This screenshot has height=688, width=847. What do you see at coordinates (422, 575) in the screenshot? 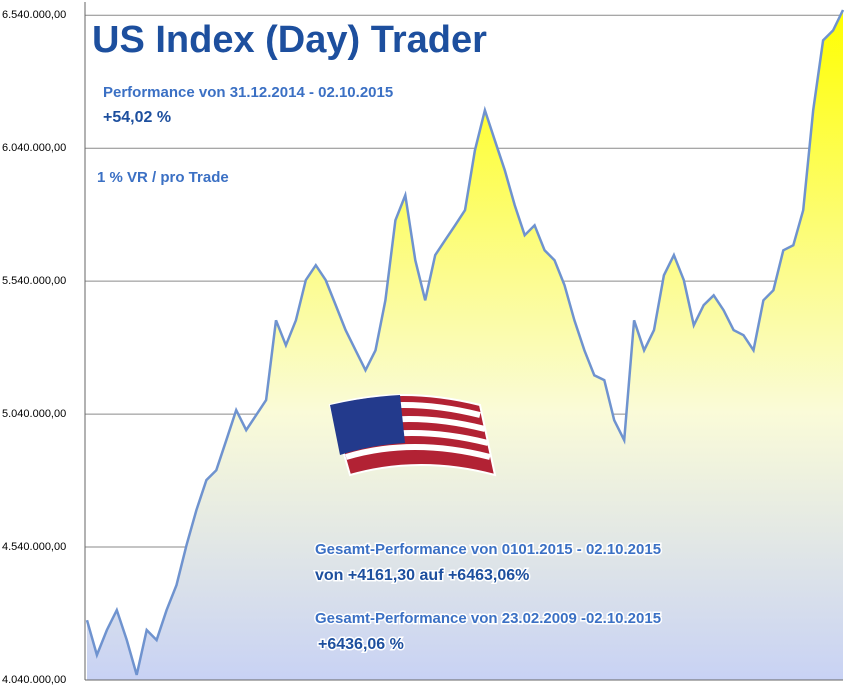
I see `annotation: von +4161,30 auf +6463,06%` at bounding box center [422, 575].